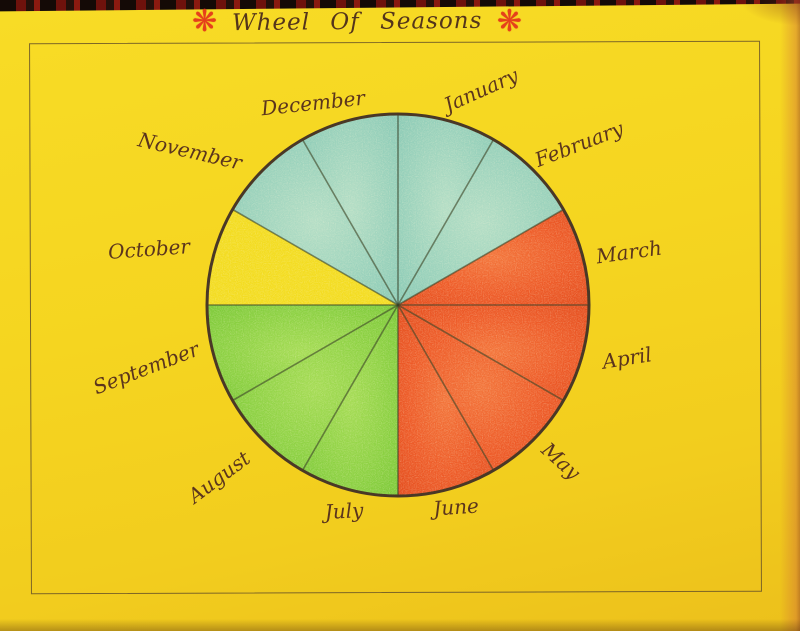 This screenshot has height=631, width=800. I want to click on cloth-background-strip, so click(400, 6).